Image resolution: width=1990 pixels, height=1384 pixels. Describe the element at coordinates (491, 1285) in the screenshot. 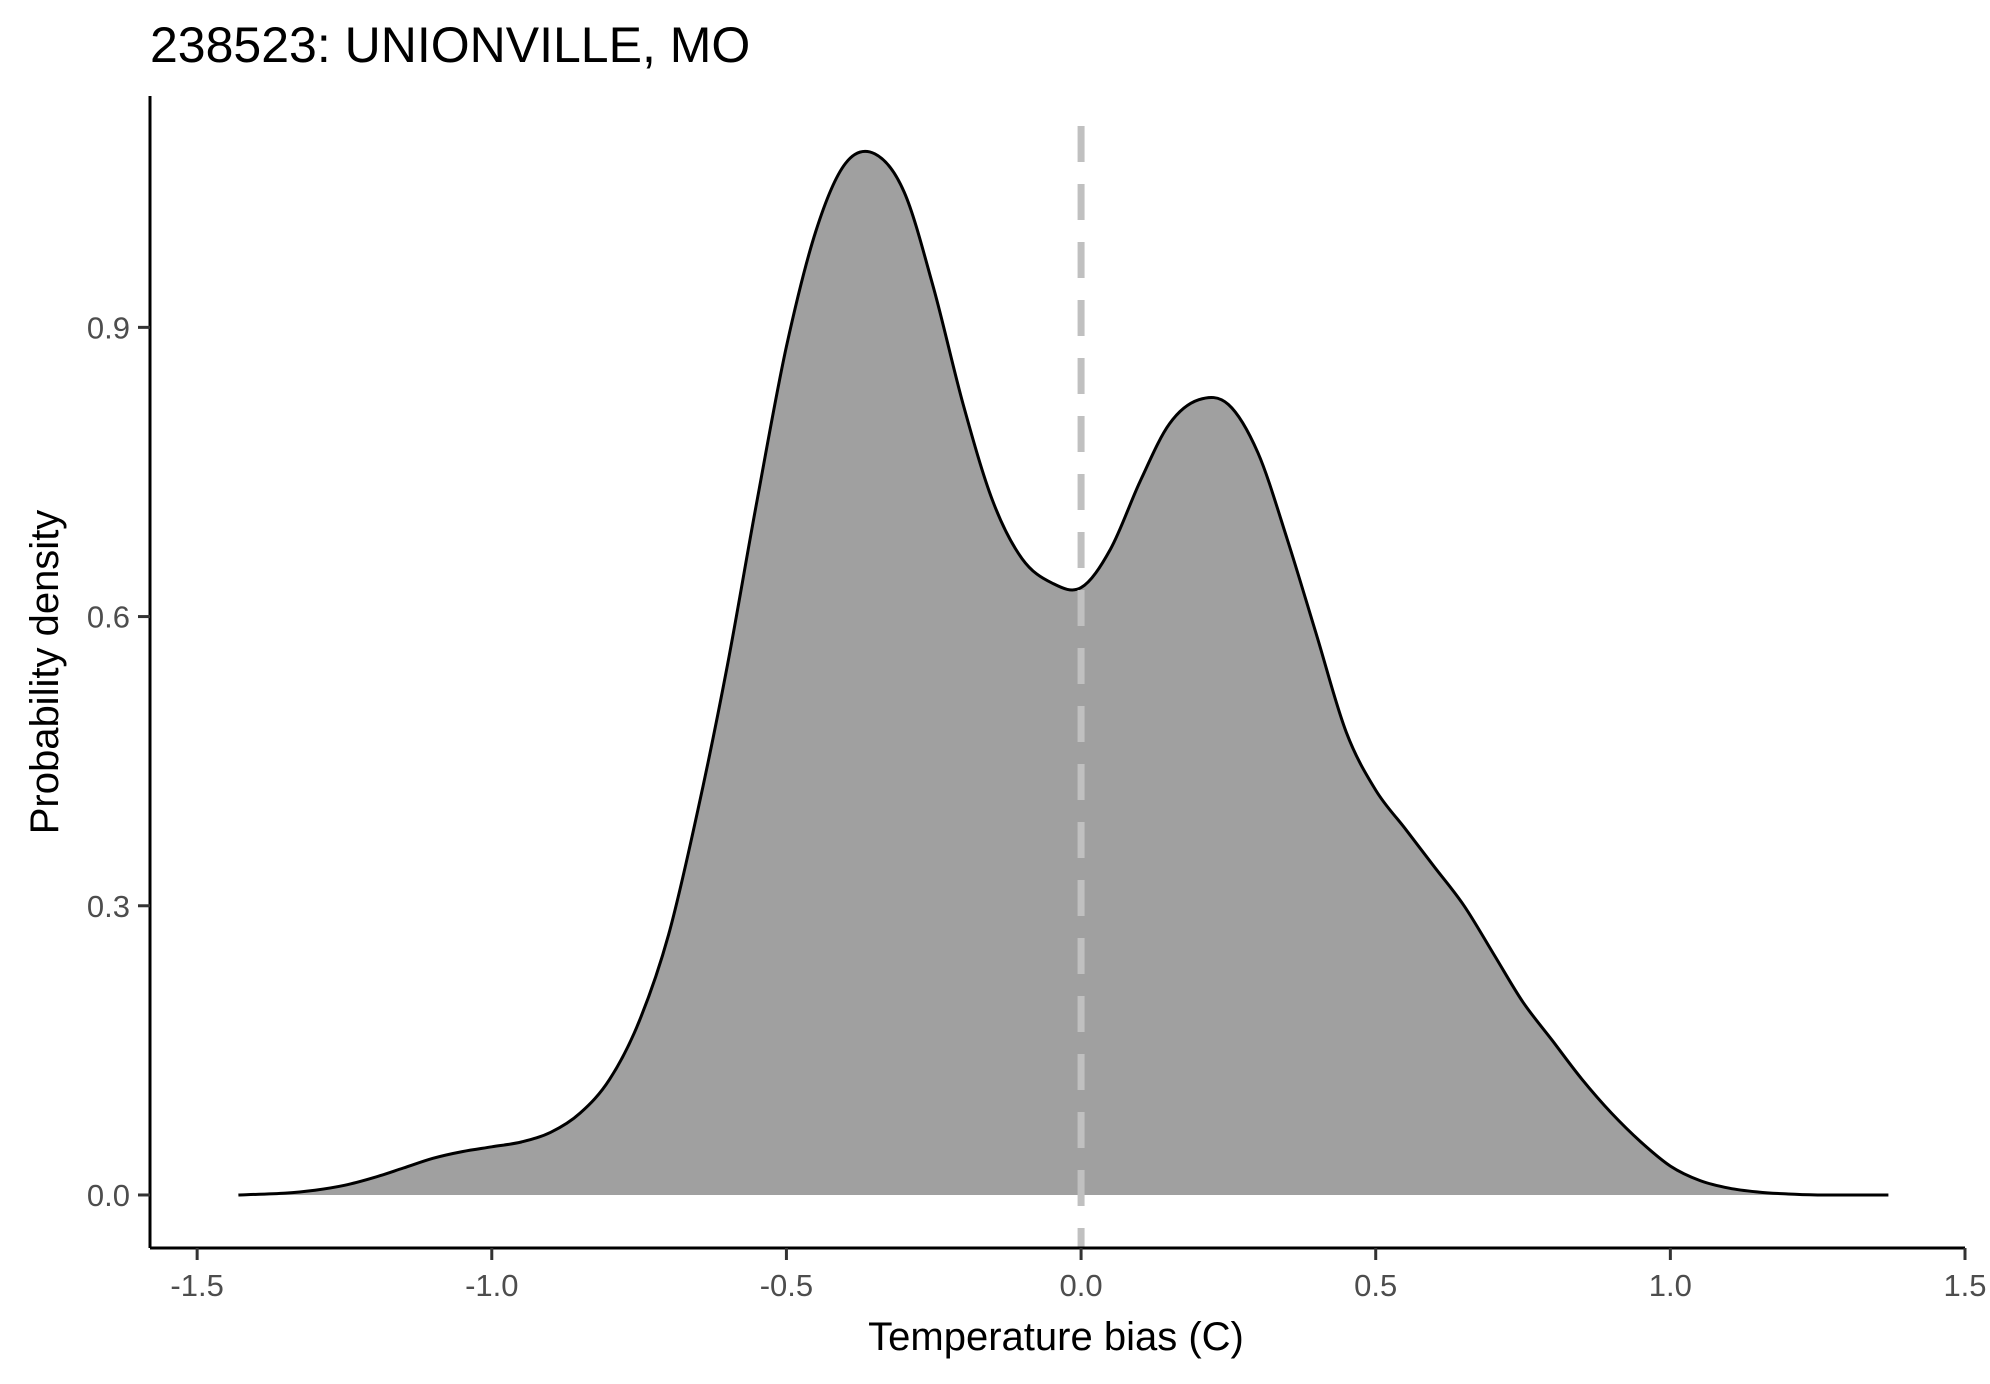

I see `x-tick-label: -1.0` at that location.